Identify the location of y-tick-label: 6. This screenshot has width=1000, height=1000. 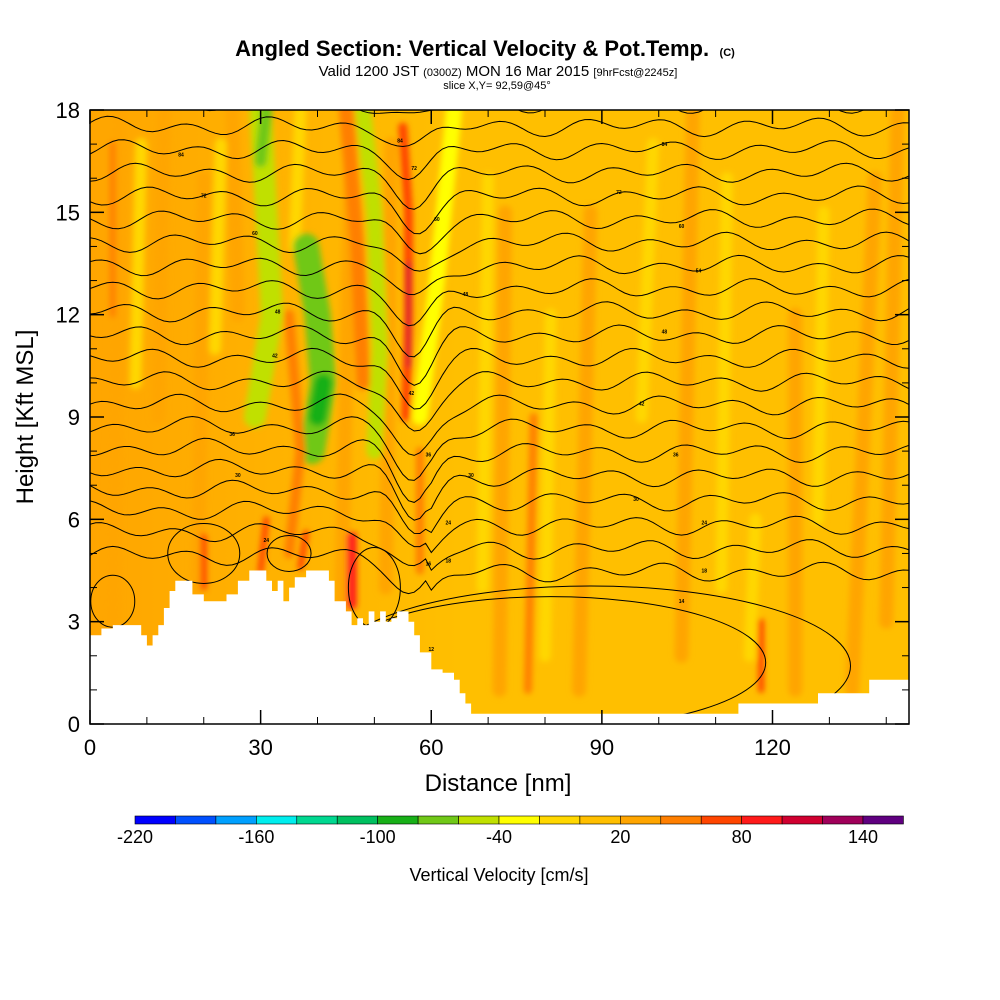
(74, 519).